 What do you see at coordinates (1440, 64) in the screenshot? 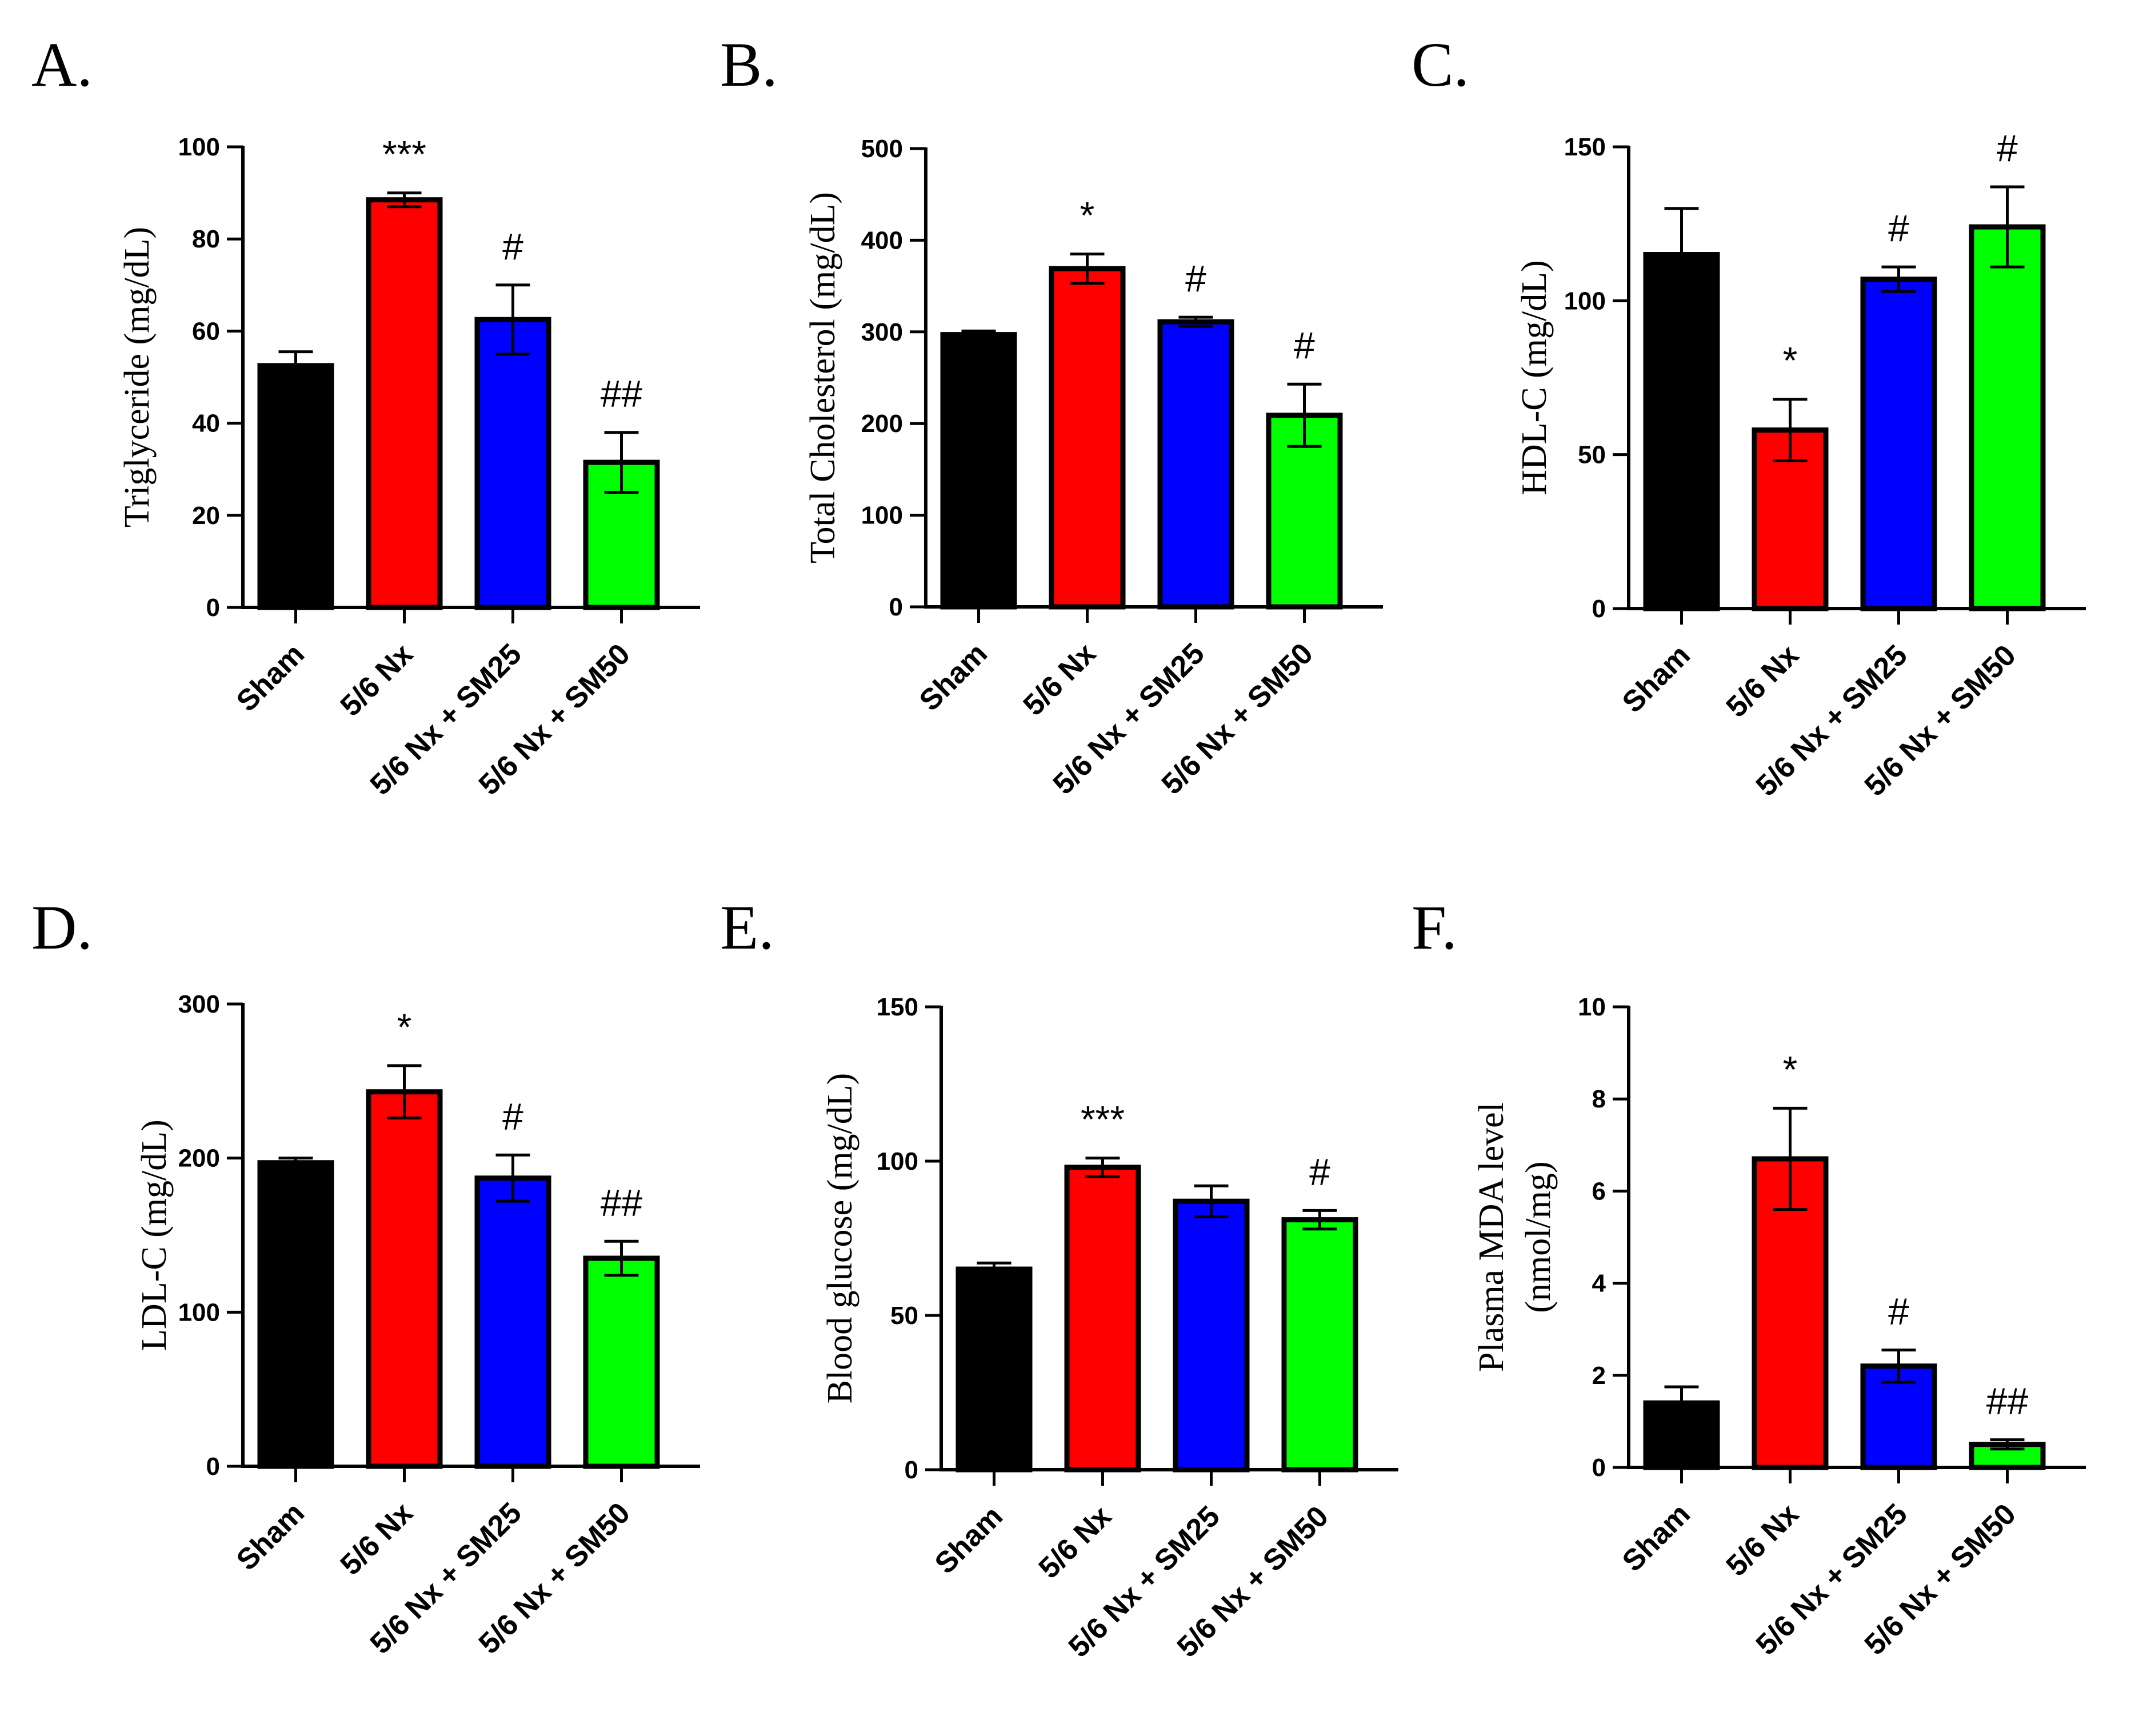
I see `panel-letter: C.` at bounding box center [1440, 64].